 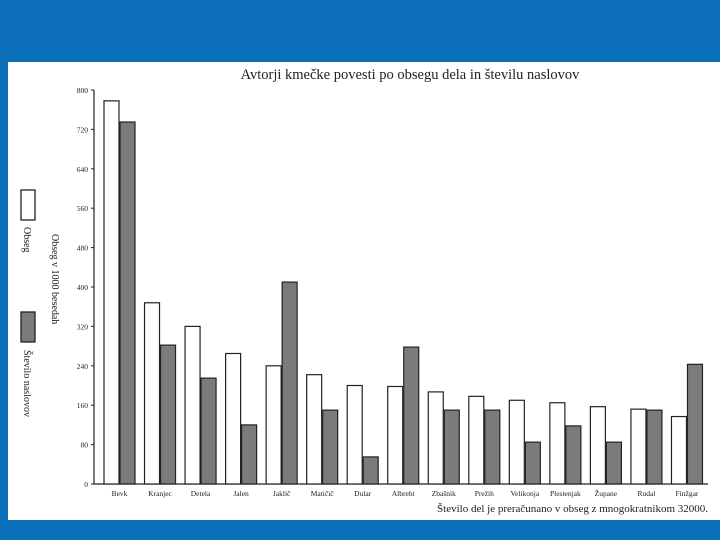 What do you see at coordinates (360, 530) in the screenshot?
I see `slide-footer-band` at bounding box center [360, 530].